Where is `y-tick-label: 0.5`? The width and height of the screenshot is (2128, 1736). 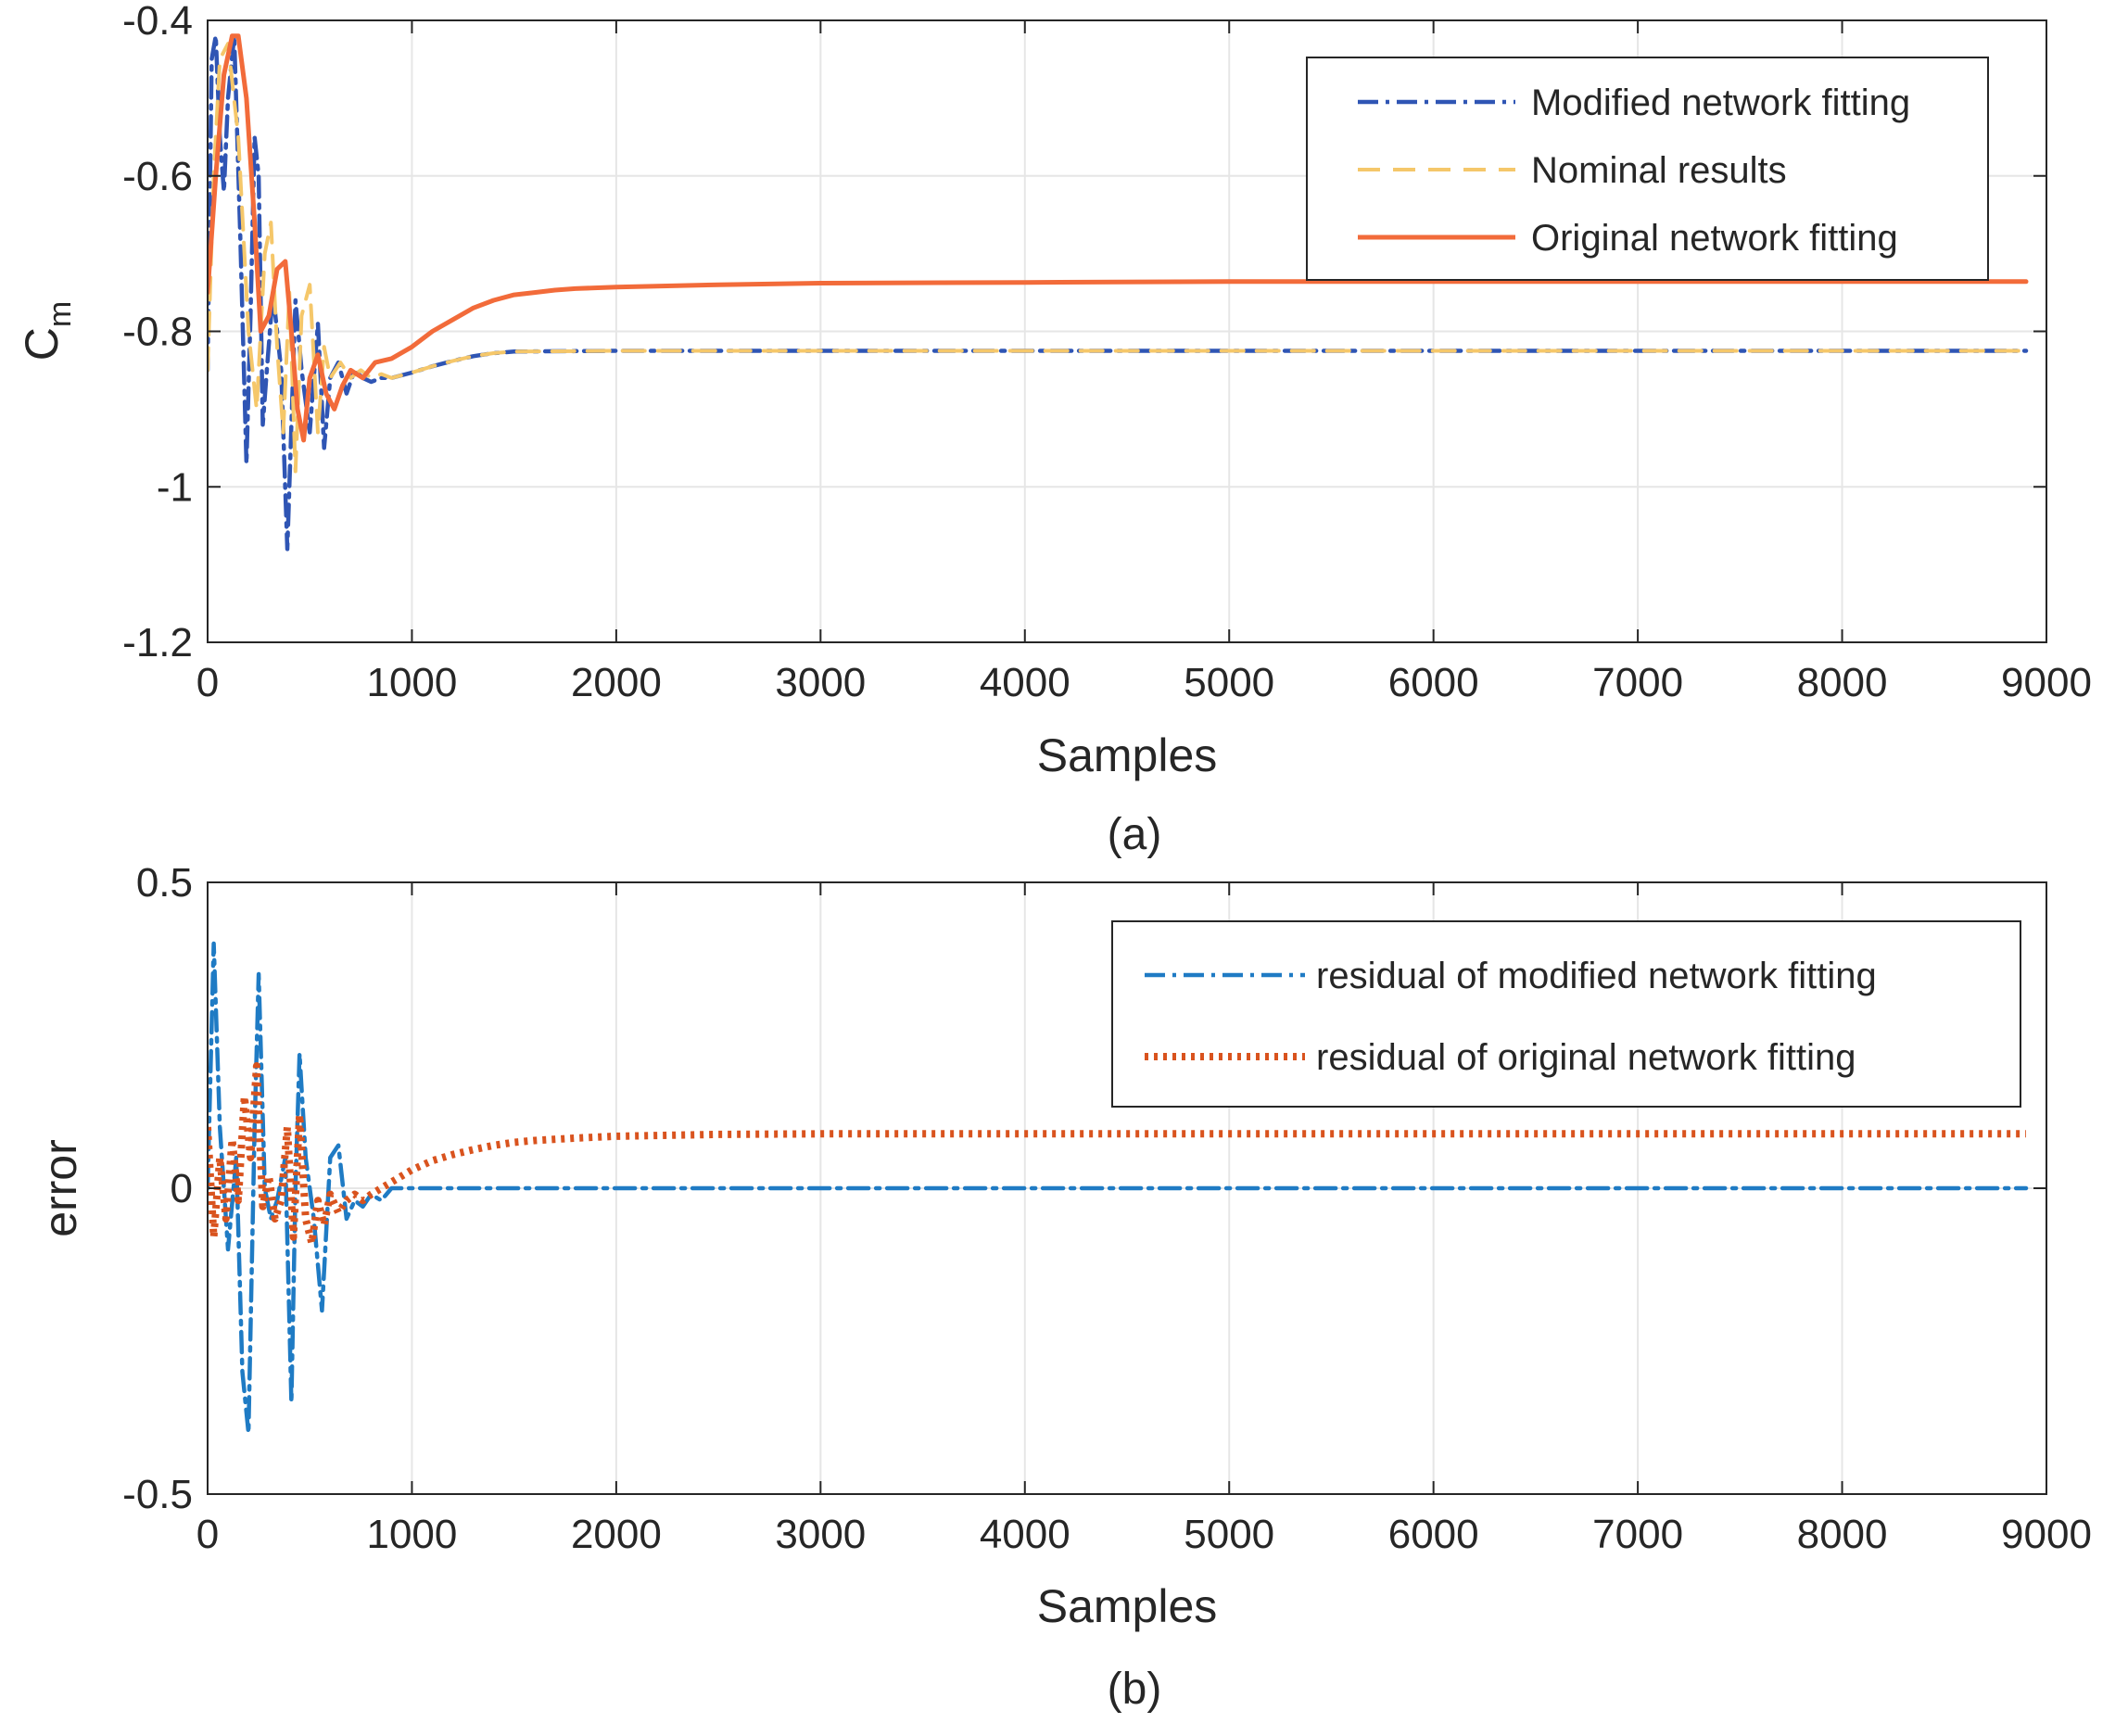 y-tick-label: 0.5 is located at coordinates (164, 883).